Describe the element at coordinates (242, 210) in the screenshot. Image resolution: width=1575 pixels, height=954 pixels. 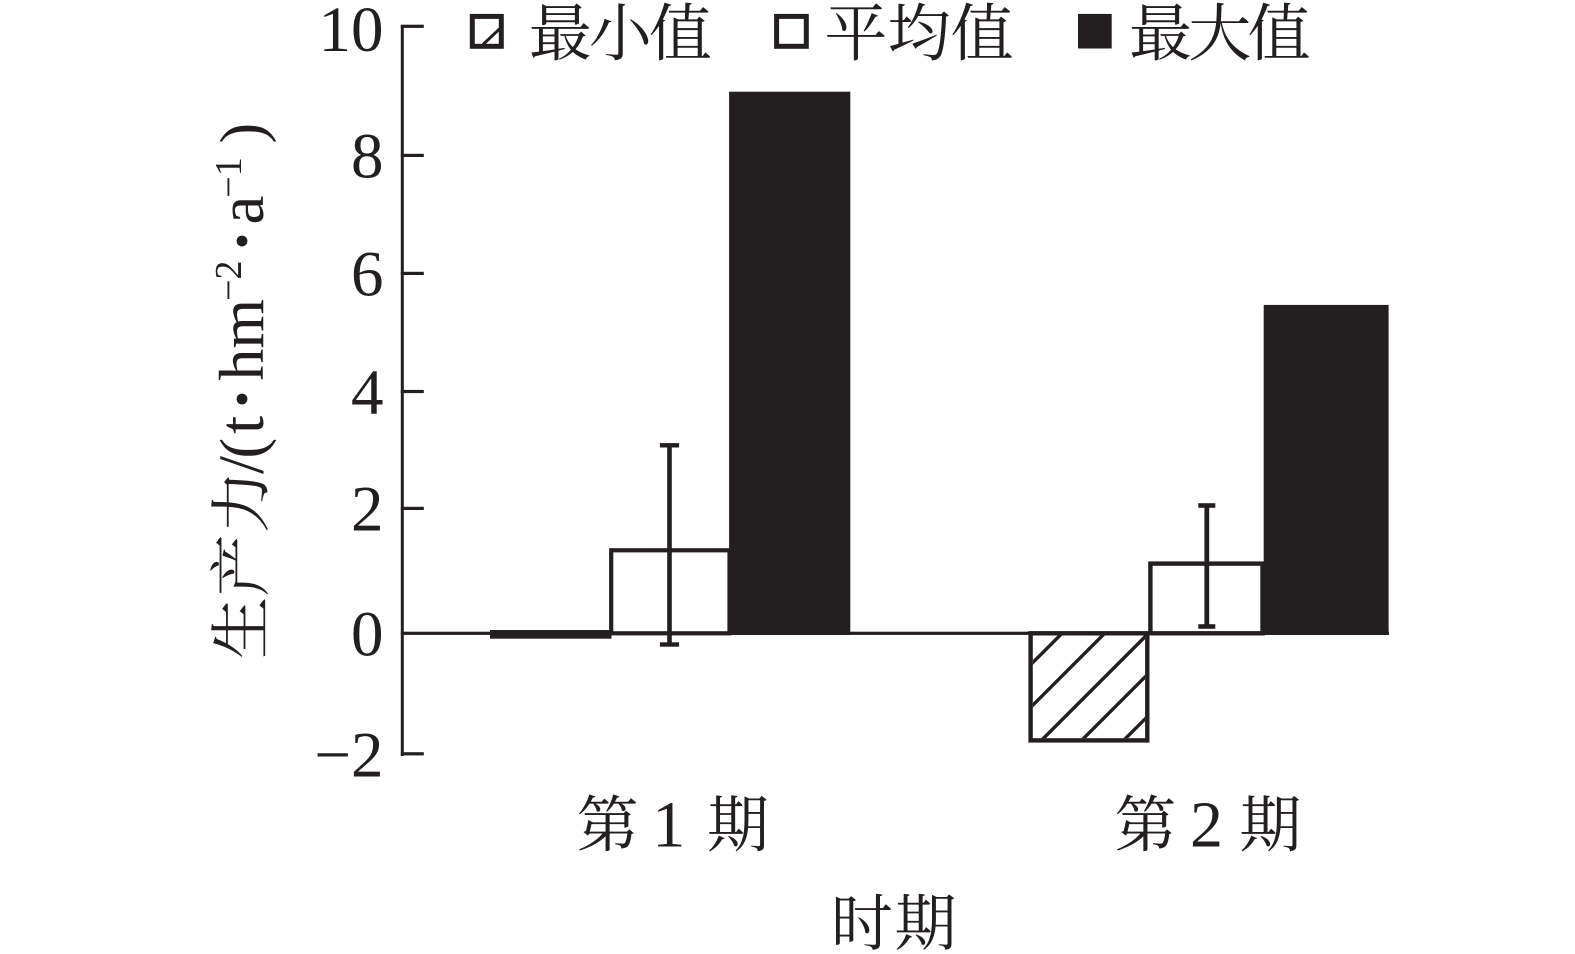
I see `svg-text: a` at that location.